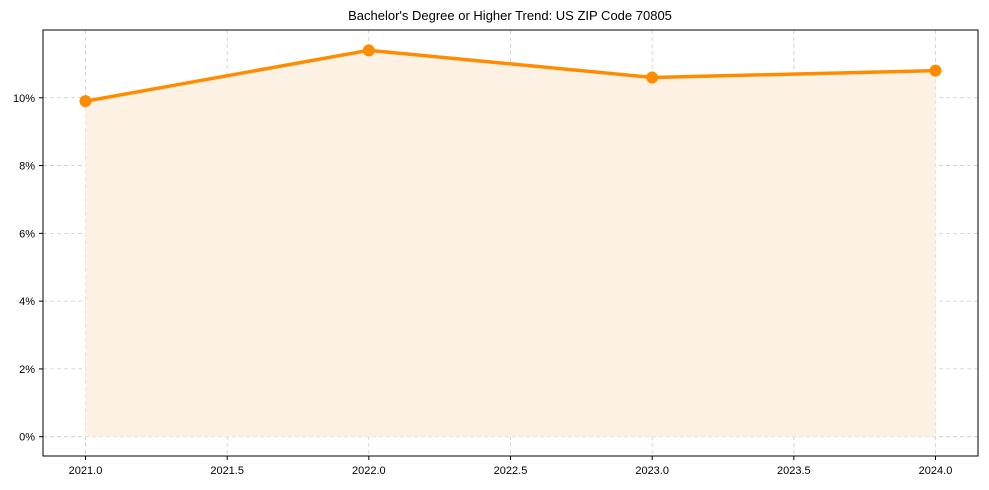  I want to click on x-tick-label: 2023.5, so click(794, 471).